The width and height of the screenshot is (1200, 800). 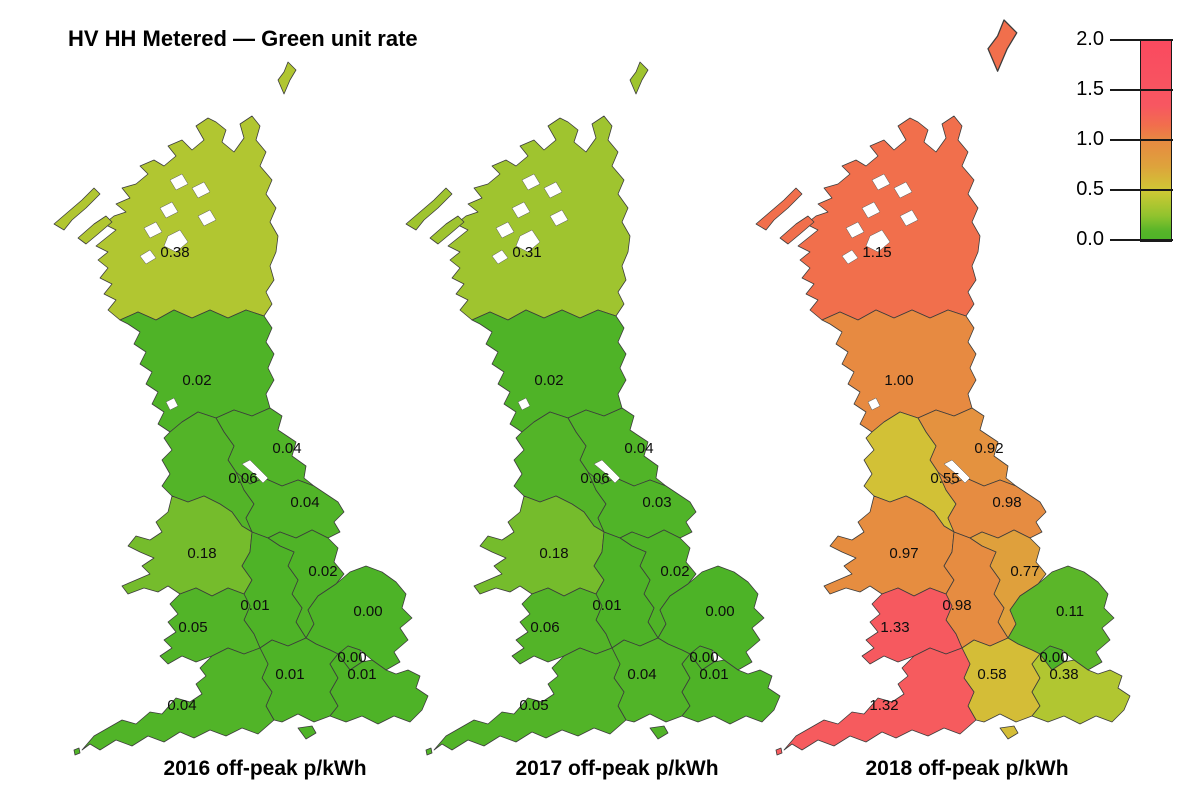 What do you see at coordinates (878, 241) in the screenshot?
I see `coastal-gap-4-2018` at bounding box center [878, 241].